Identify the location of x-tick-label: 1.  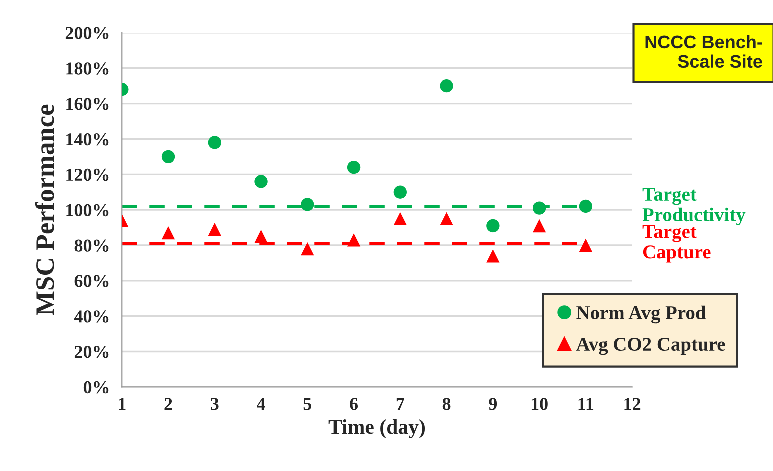
(122, 404).